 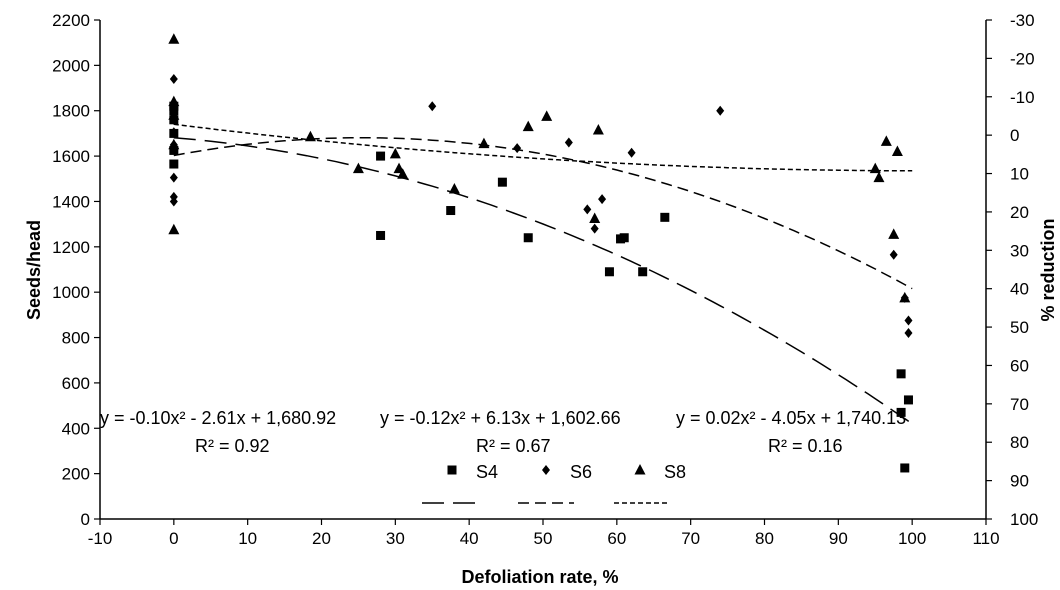 What do you see at coordinates (838, 538) in the screenshot?
I see `x-tick-label: 90` at bounding box center [838, 538].